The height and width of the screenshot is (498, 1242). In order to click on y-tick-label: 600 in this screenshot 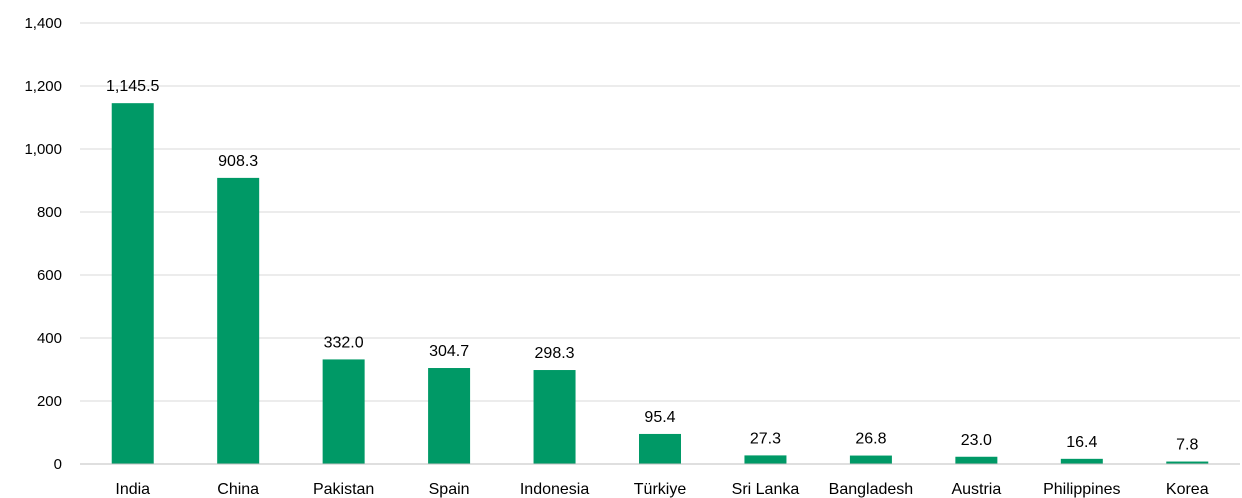, I will do `click(49, 275)`.